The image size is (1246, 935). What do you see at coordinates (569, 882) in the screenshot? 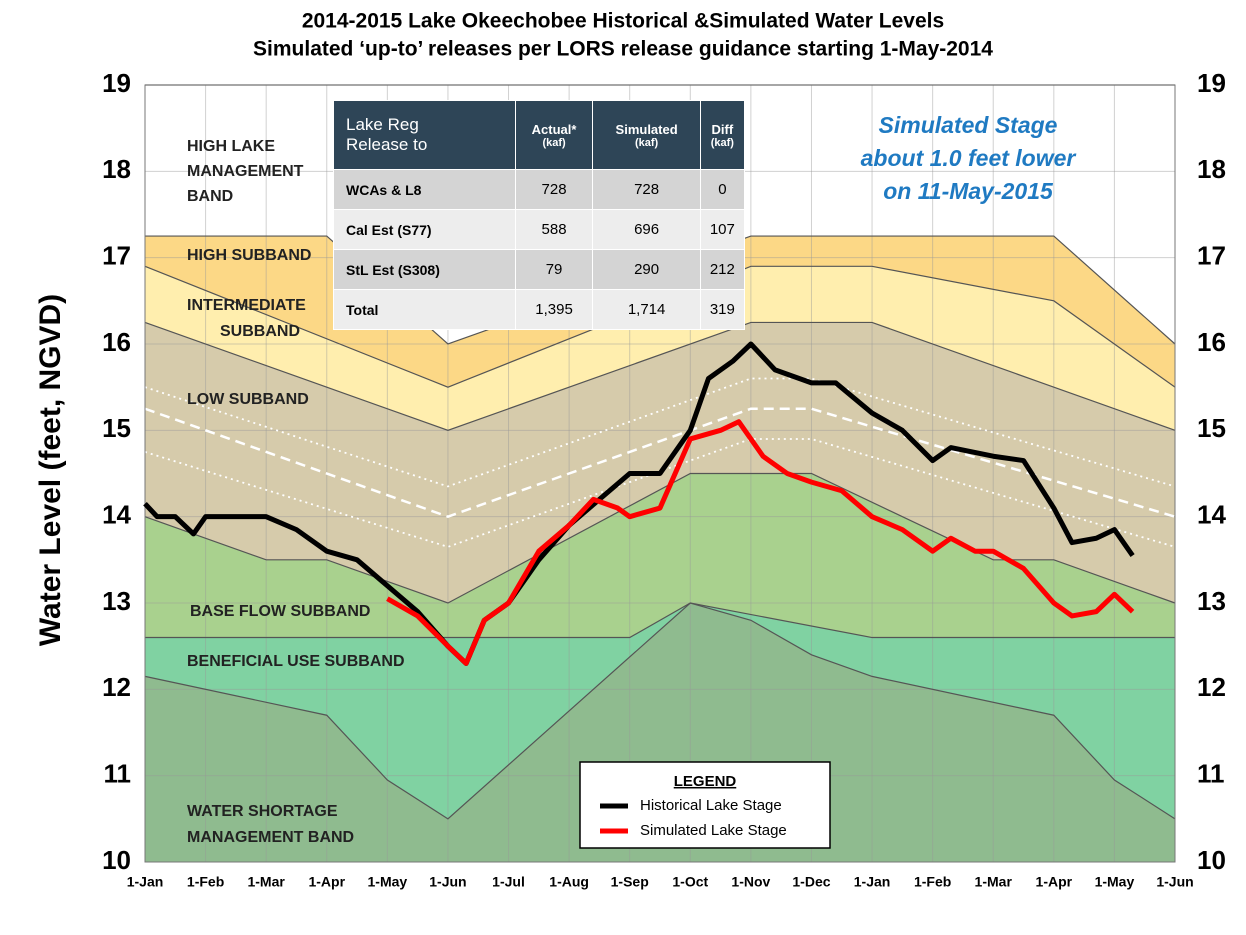
I see `x-tick-label: 1-Aug` at bounding box center [569, 882].